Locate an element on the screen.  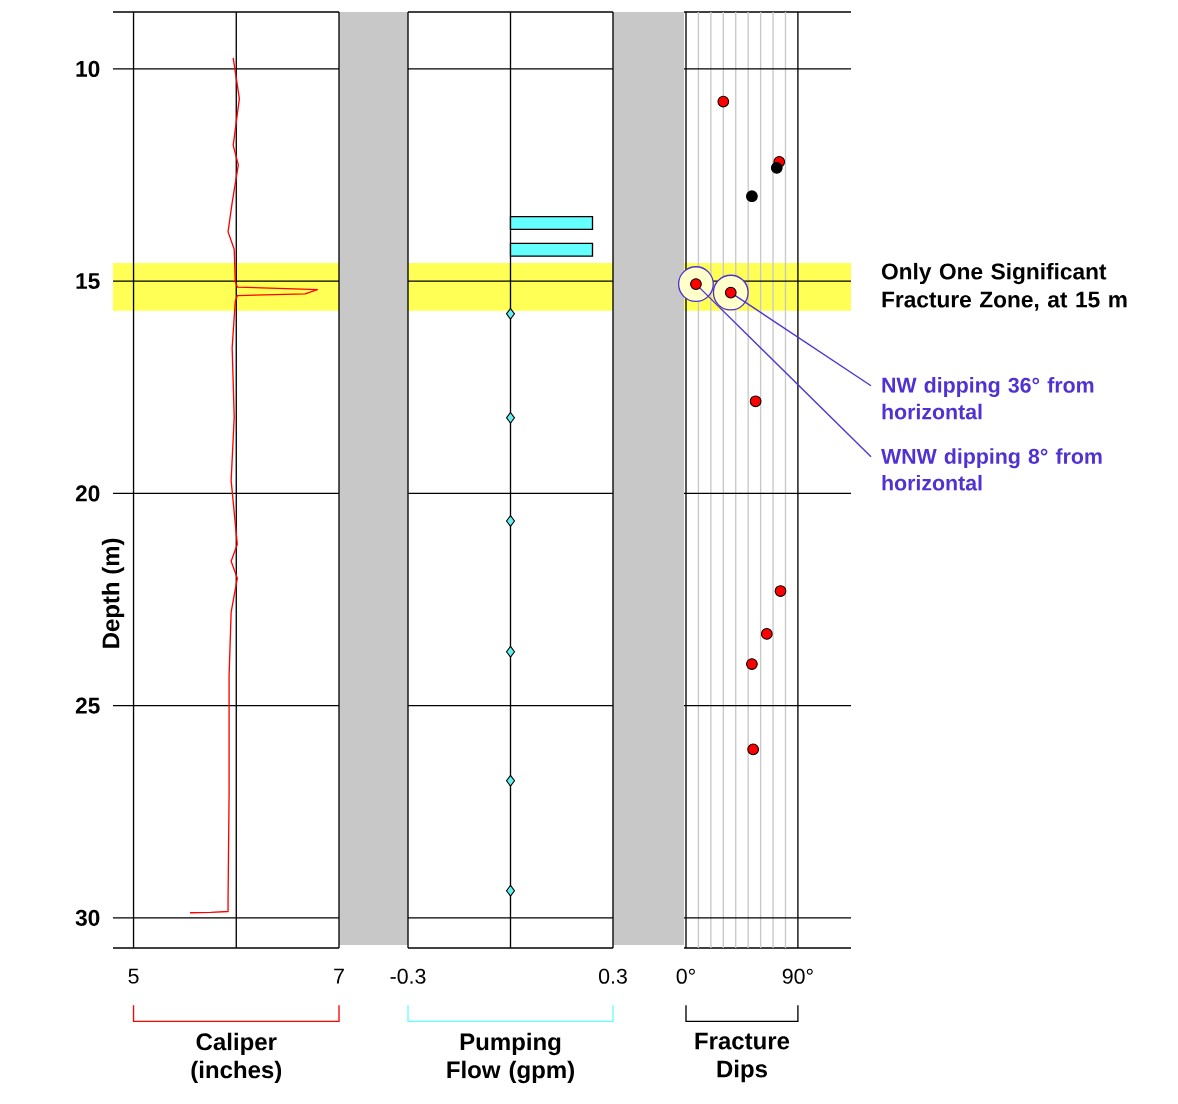
x-axis-title: Fracture Dips is located at coordinates (742, 1057).